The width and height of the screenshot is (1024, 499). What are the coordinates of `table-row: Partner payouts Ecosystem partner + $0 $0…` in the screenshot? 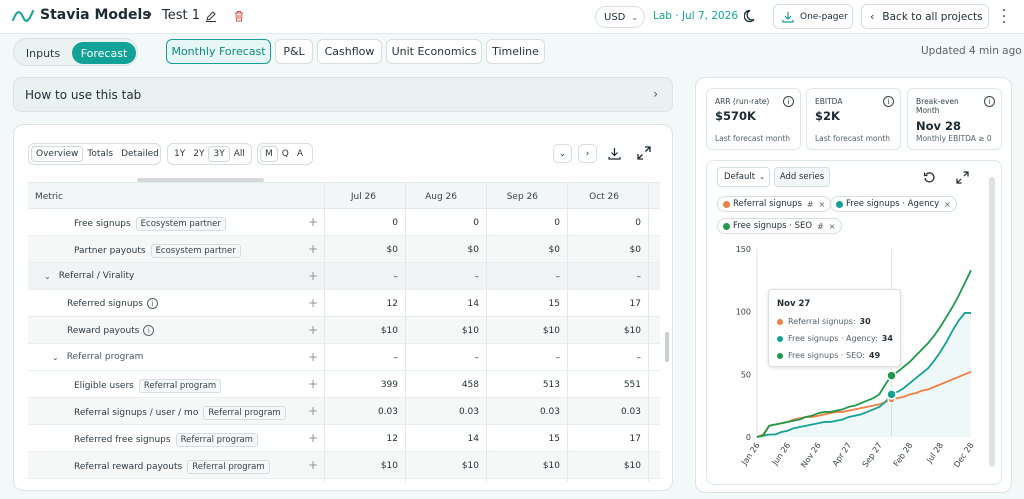 It's located at (344, 249).